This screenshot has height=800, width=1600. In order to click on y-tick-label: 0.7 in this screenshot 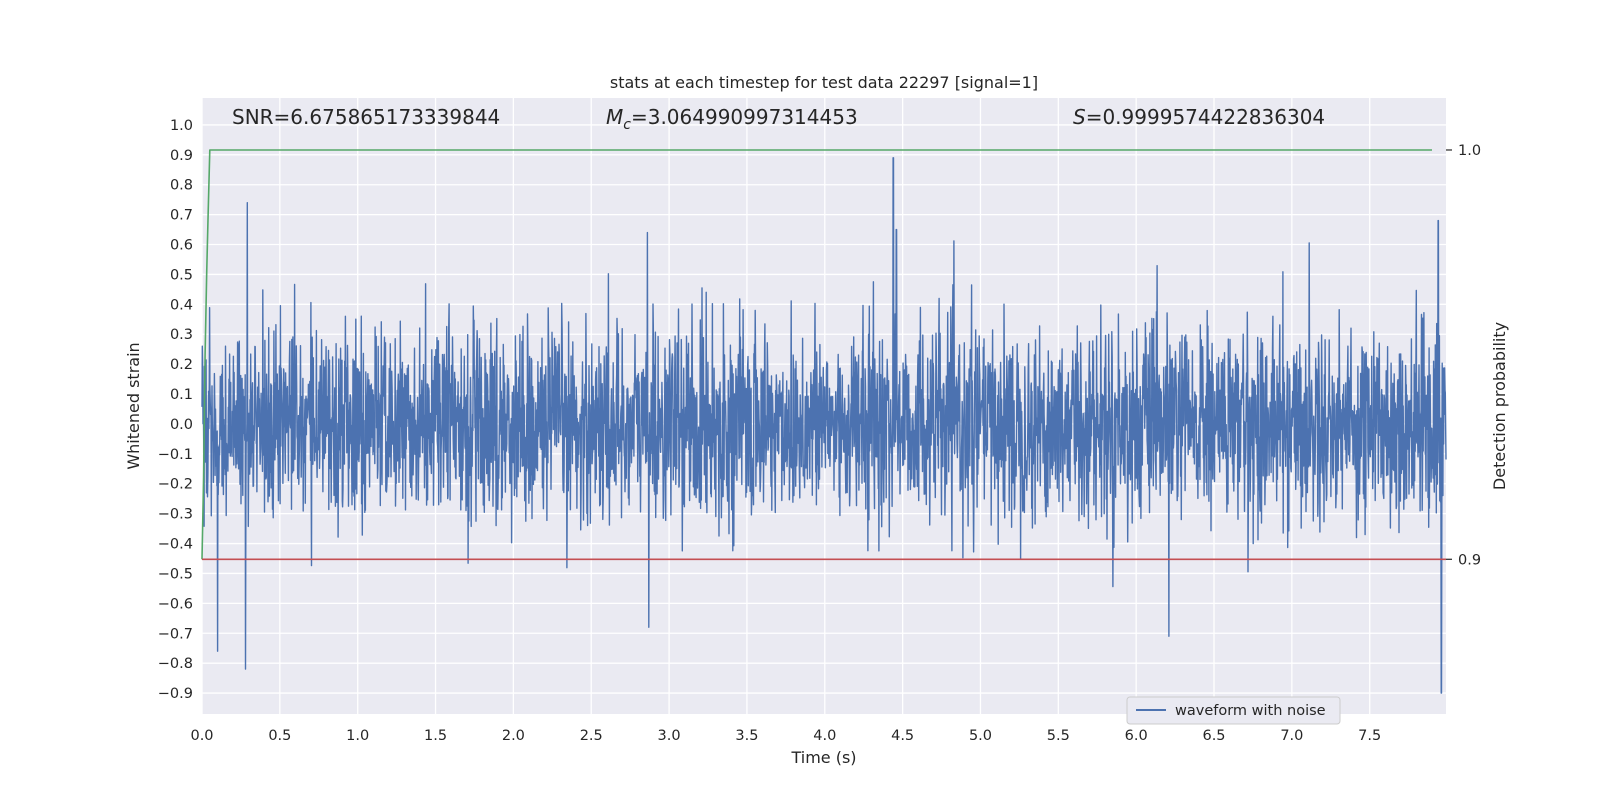, I will do `click(181, 216)`.